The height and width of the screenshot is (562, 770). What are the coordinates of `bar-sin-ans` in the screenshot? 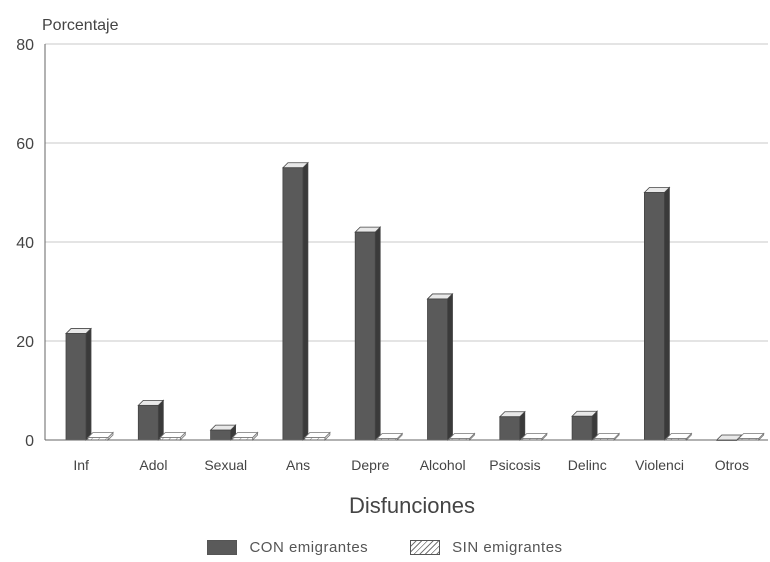 It's located at (317, 436).